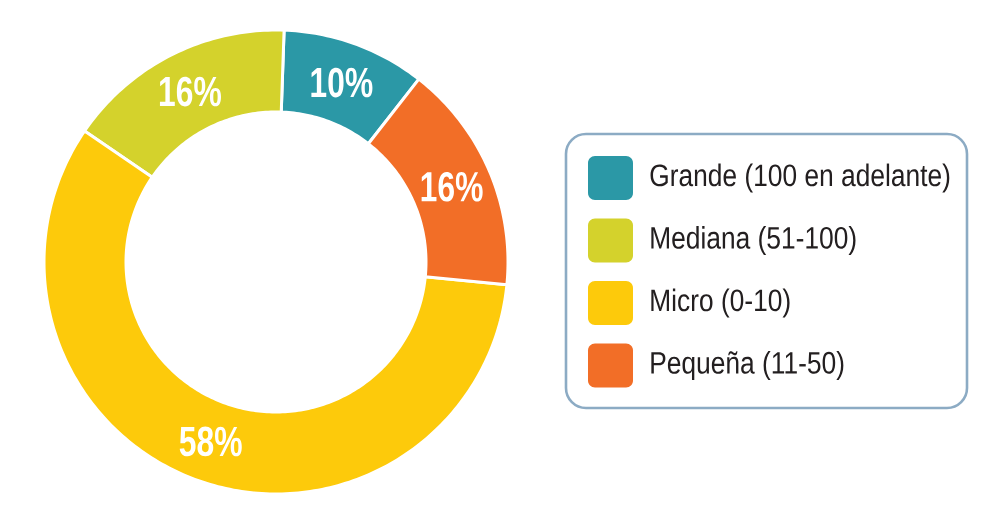 Image resolution: width=1007 pixels, height=531 pixels. I want to click on legend-label: Pequeña (11-50), so click(747, 365).